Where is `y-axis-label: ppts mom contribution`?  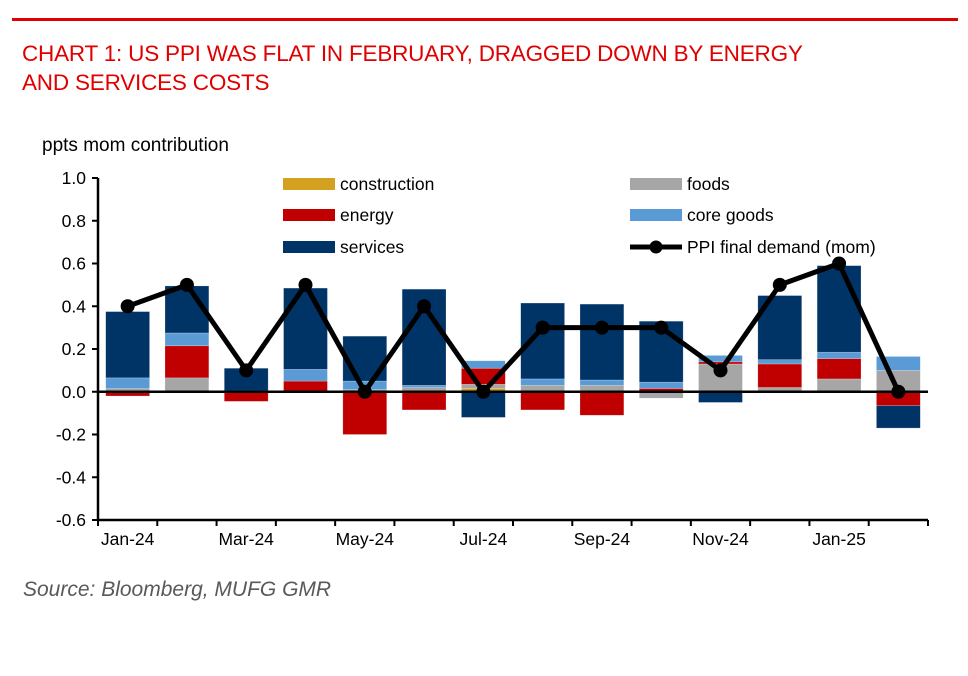
y-axis-label: ppts mom contribution is located at coordinates (135, 145).